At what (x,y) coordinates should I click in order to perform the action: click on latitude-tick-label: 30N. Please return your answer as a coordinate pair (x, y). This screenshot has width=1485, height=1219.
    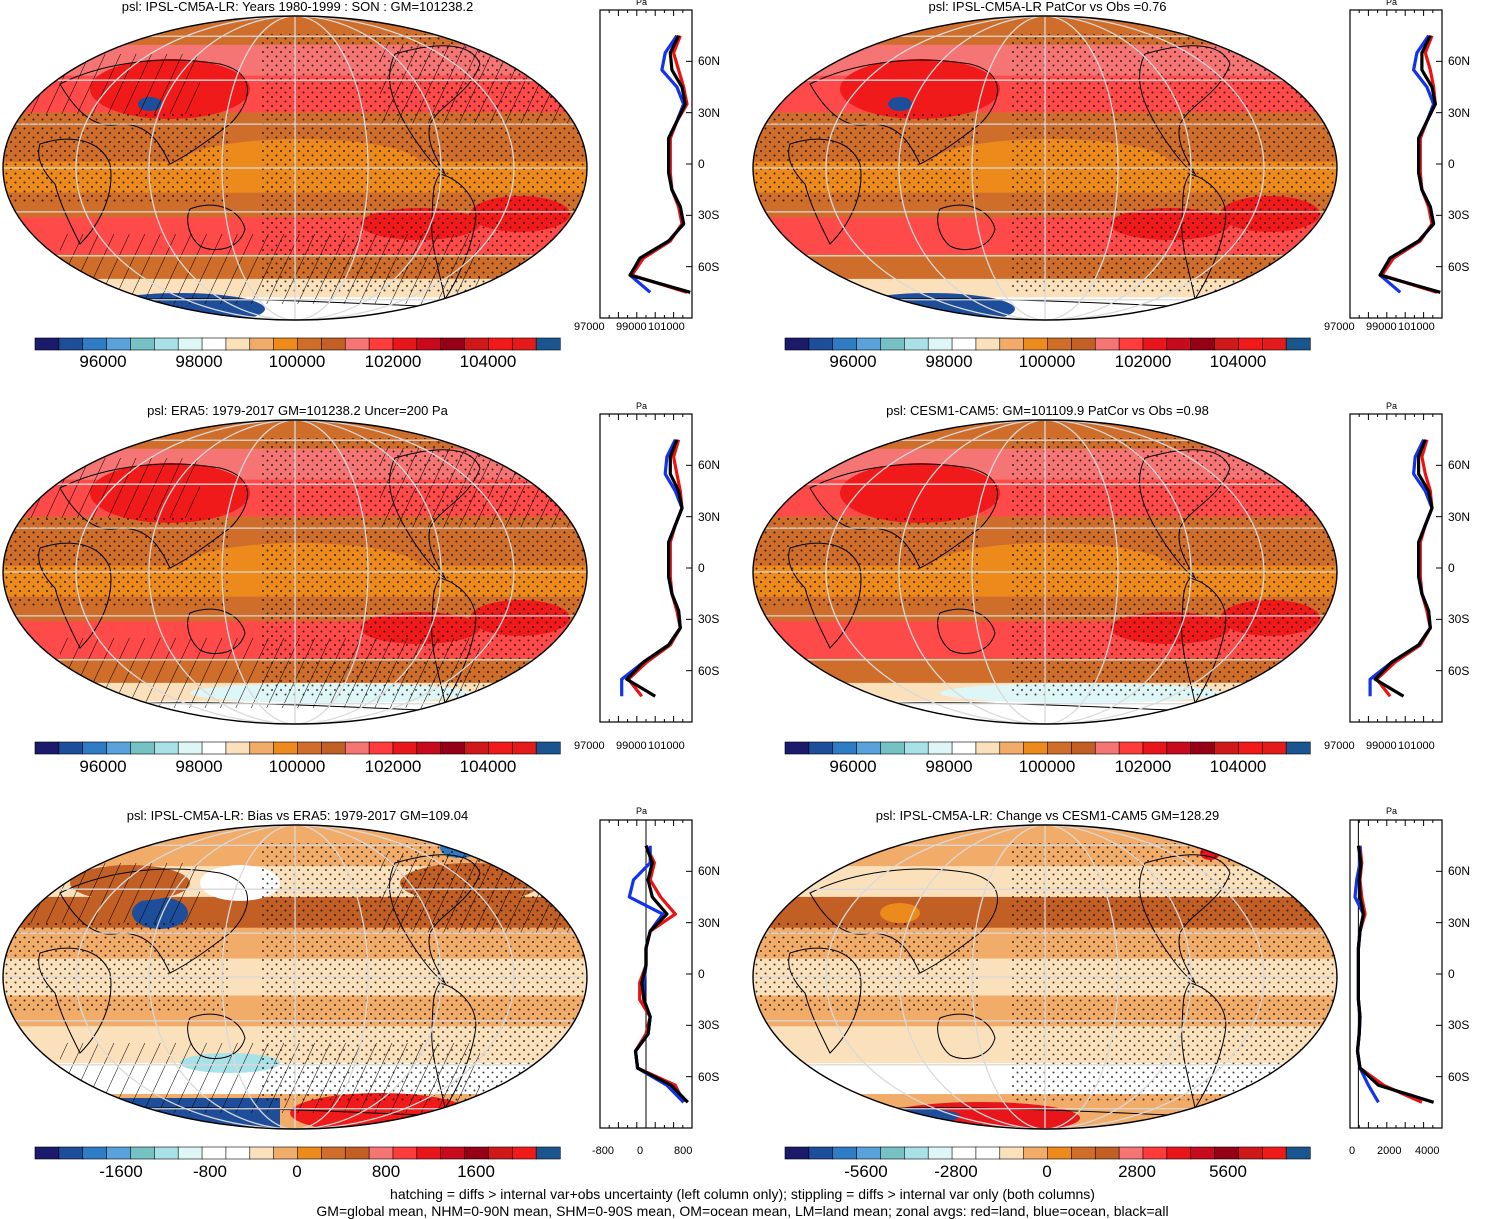
    Looking at the image, I should click on (709, 112).